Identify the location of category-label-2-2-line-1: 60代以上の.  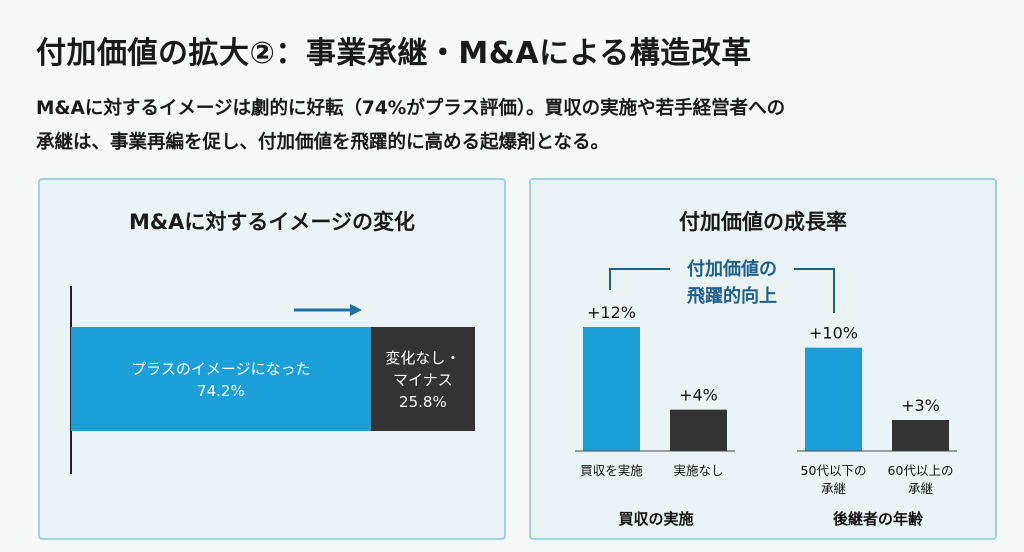
(921, 470).